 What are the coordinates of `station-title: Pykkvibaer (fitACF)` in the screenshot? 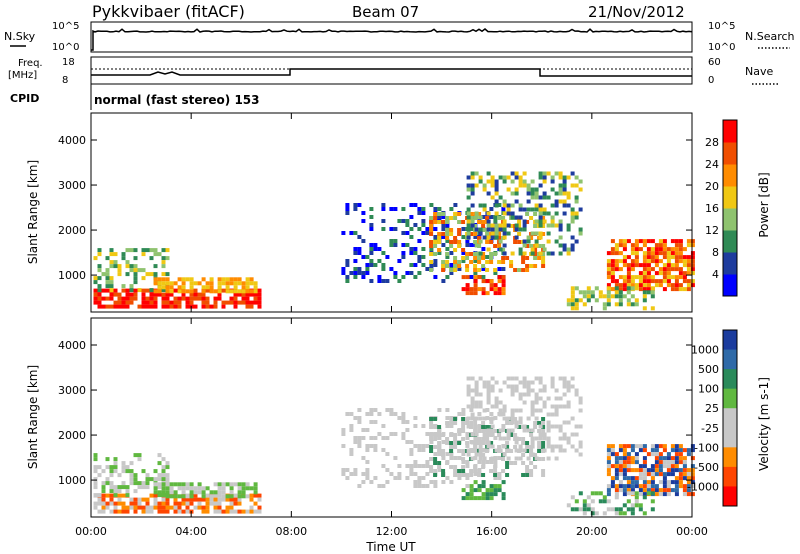 It's located at (168, 11).